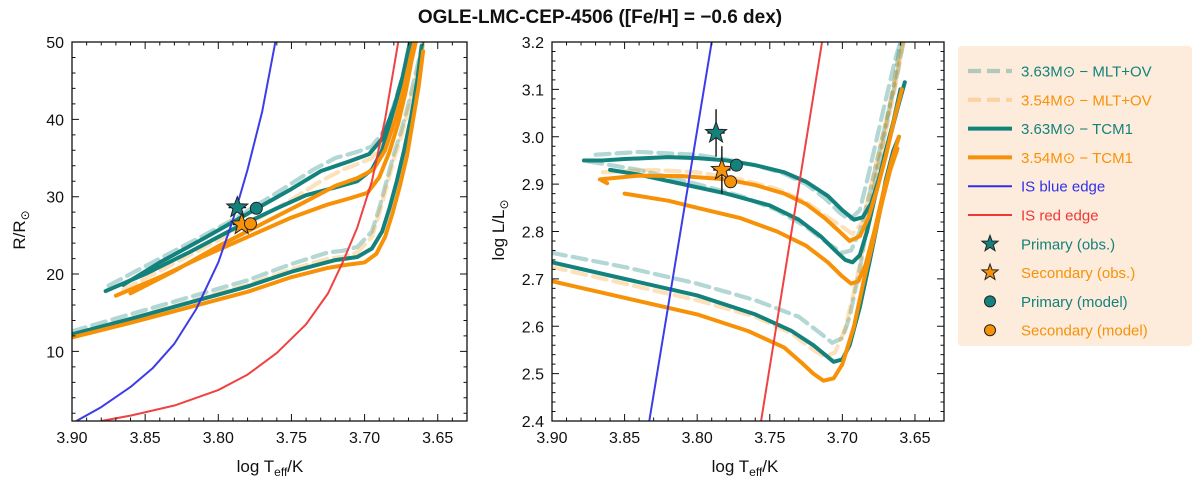 This screenshot has width=1200, height=495. Describe the element at coordinates (291, 438) in the screenshot. I see `left-x-tick-label: 3.75` at that location.